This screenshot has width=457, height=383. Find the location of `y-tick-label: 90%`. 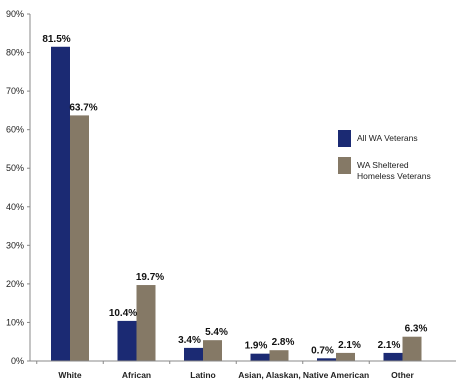

y-tick-label: 90% is located at coordinates (15, 14).